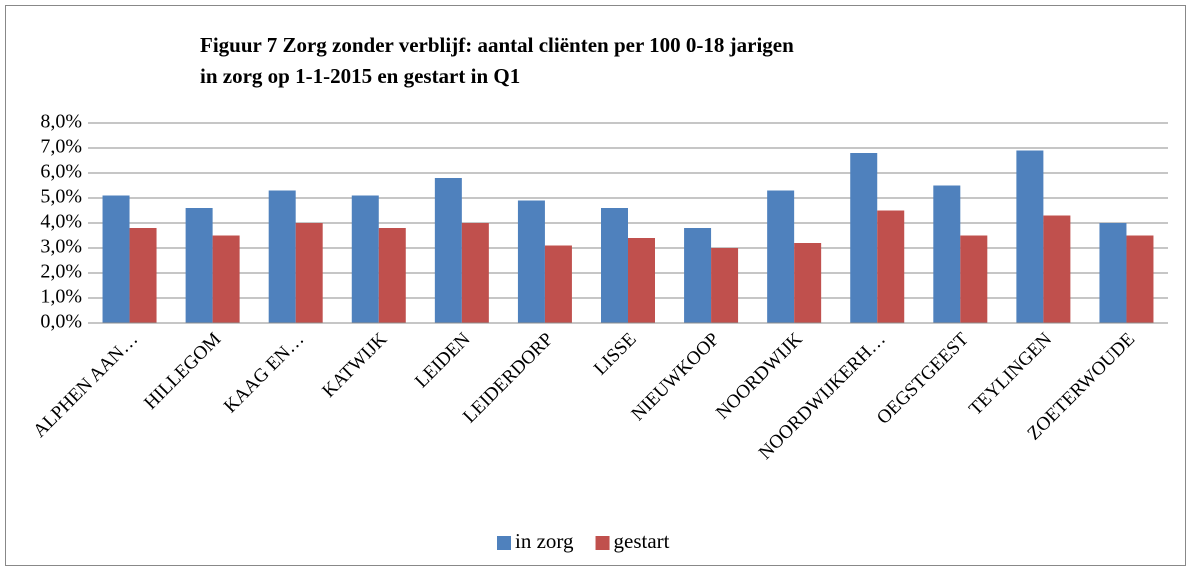 The height and width of the screenshot is (571, 1192). What do you see at coordinates (61, 322) in the screenshot?
I see `y-tick-label: 0,0%` at bounding box center [61, 322].